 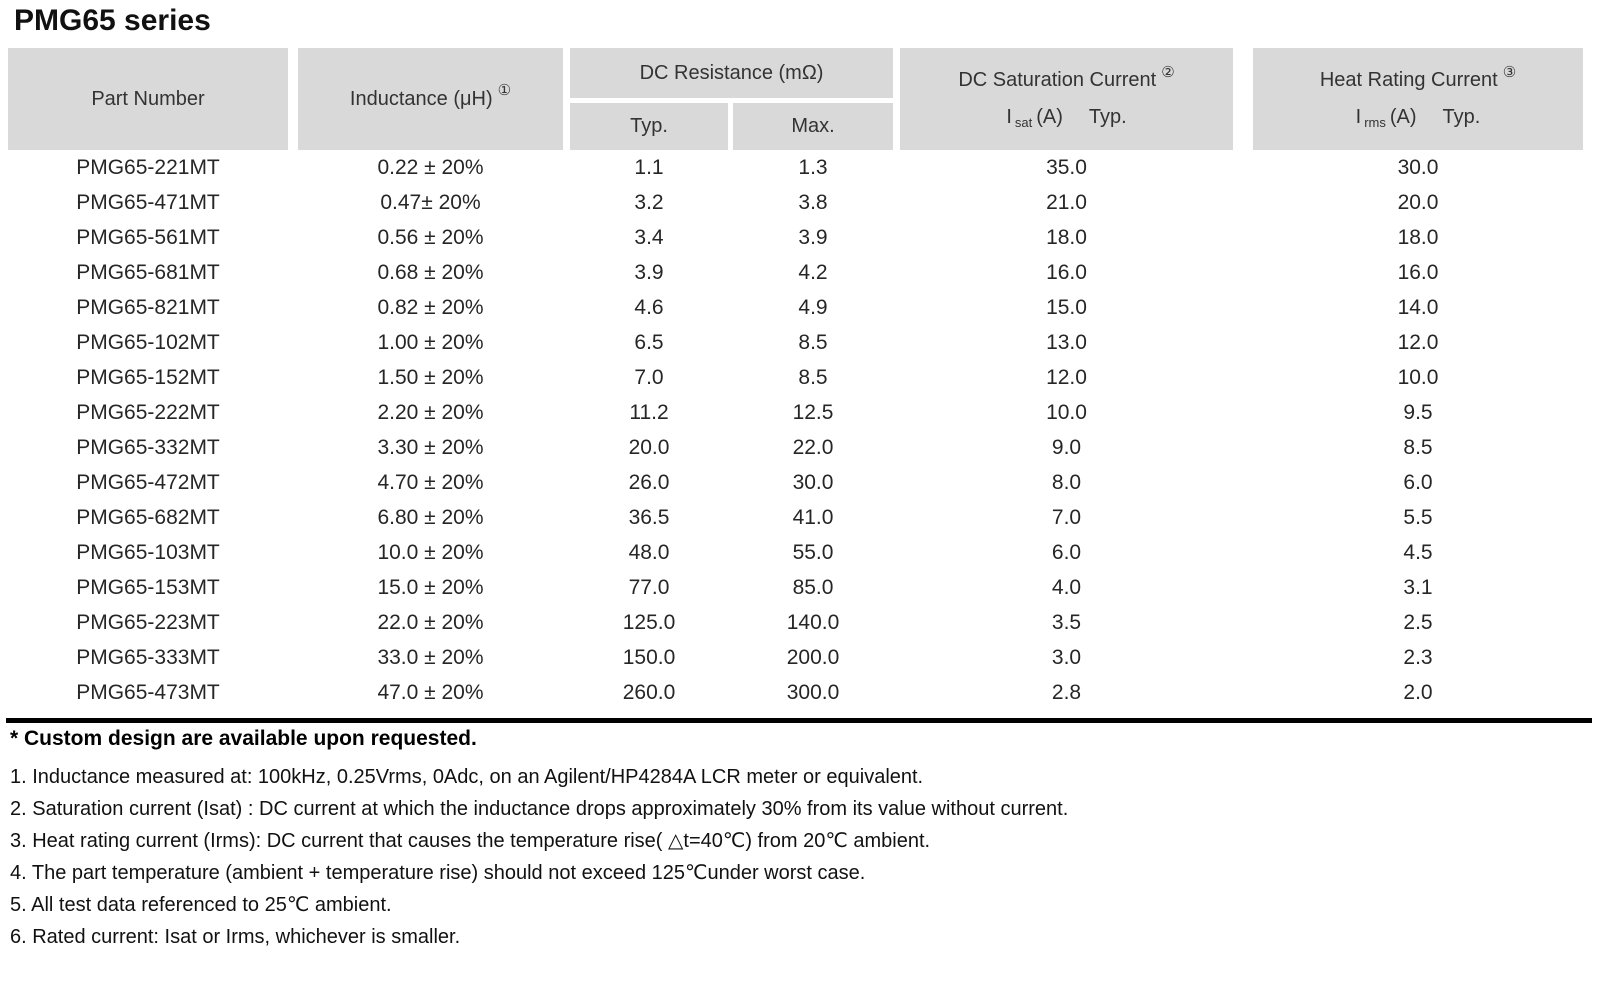 What do you see at coordinates (1418, 657) in the screenshot?
I see `cell-irms: 2.3` at bounding box center [1418, 657].